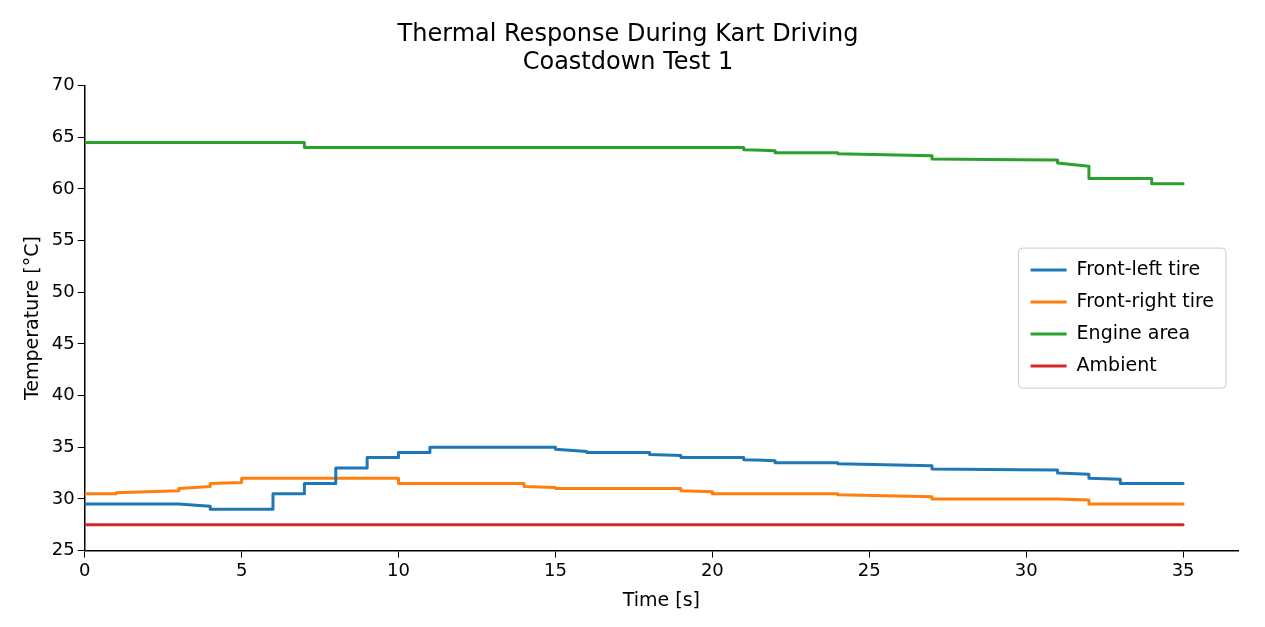  I want to click on y-axis-title: Temperature [°C], so click(31, 319).